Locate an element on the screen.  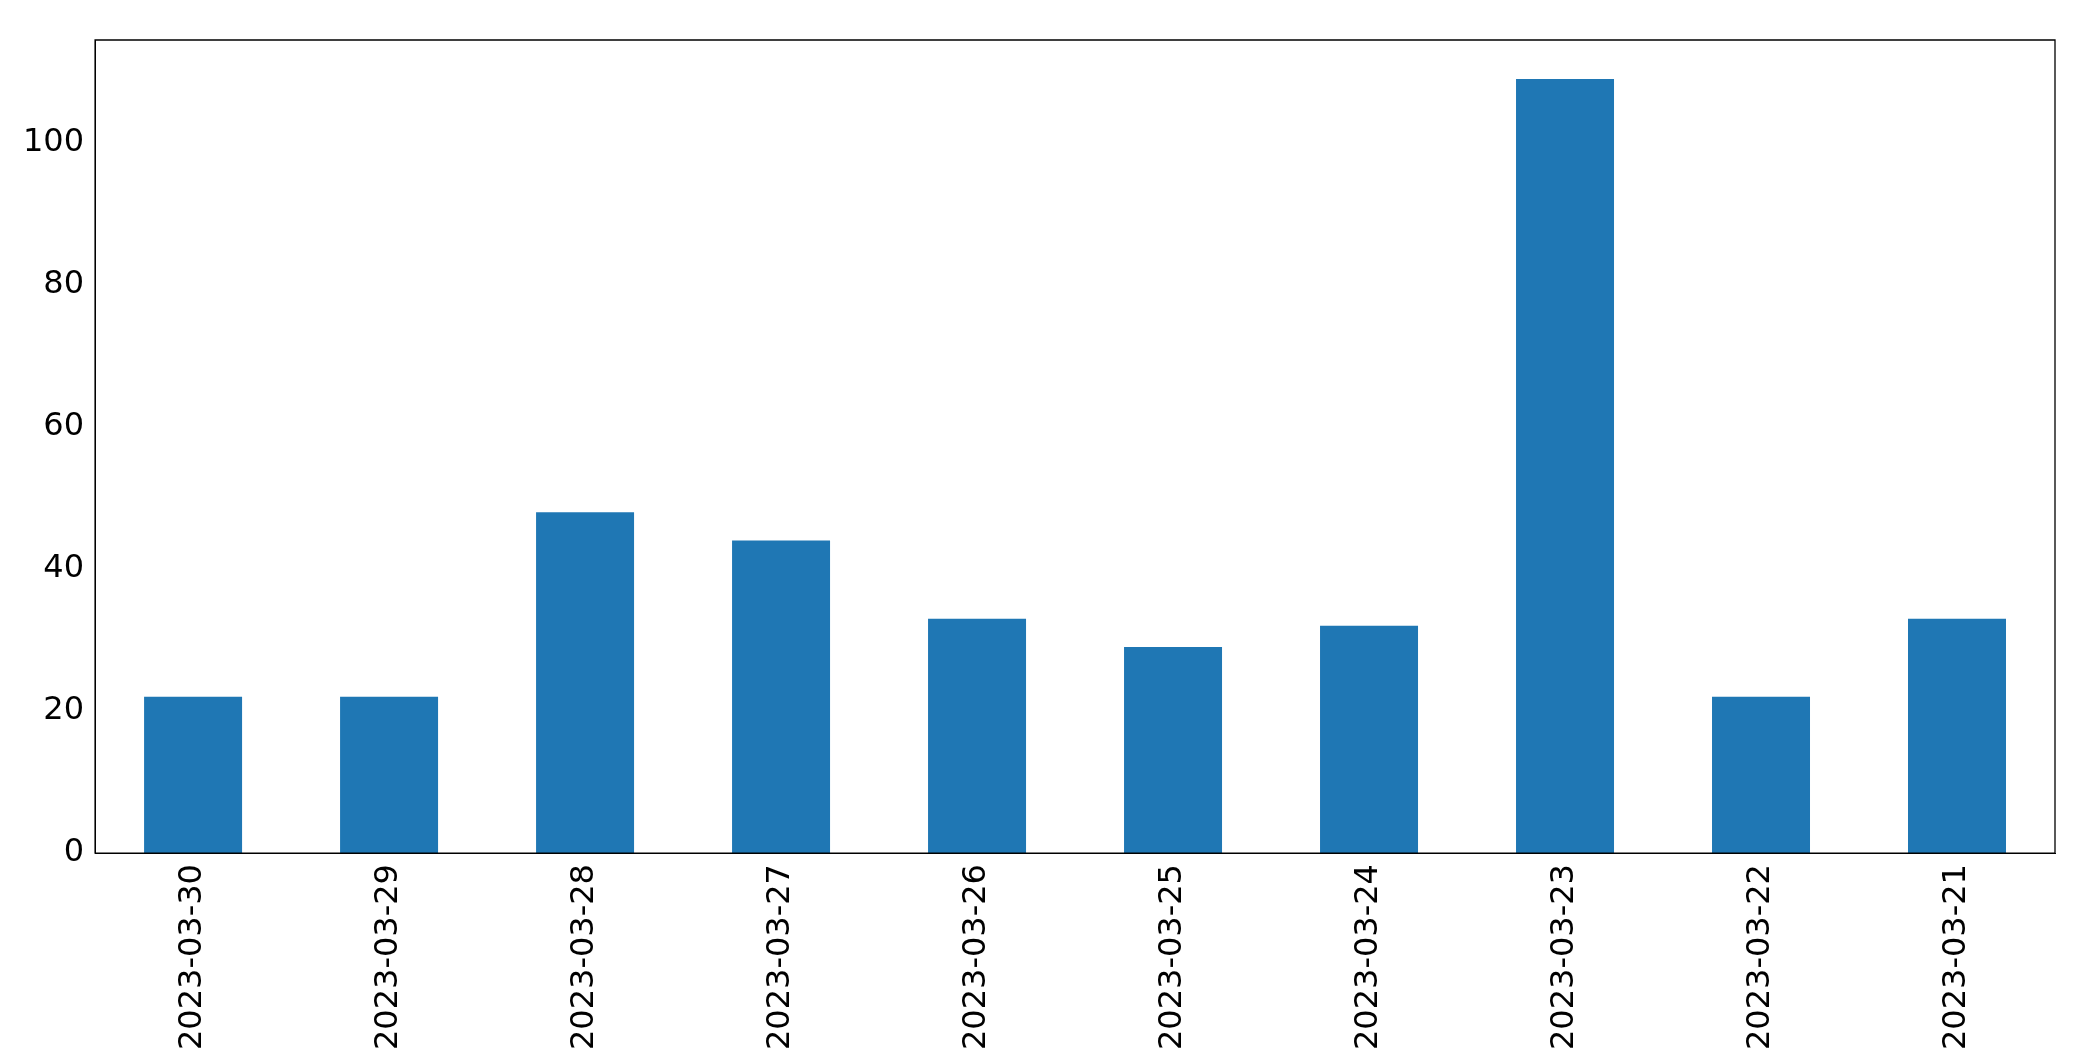
x-tick-label: 2023-03-25 is located at coordinates (1170, 957).